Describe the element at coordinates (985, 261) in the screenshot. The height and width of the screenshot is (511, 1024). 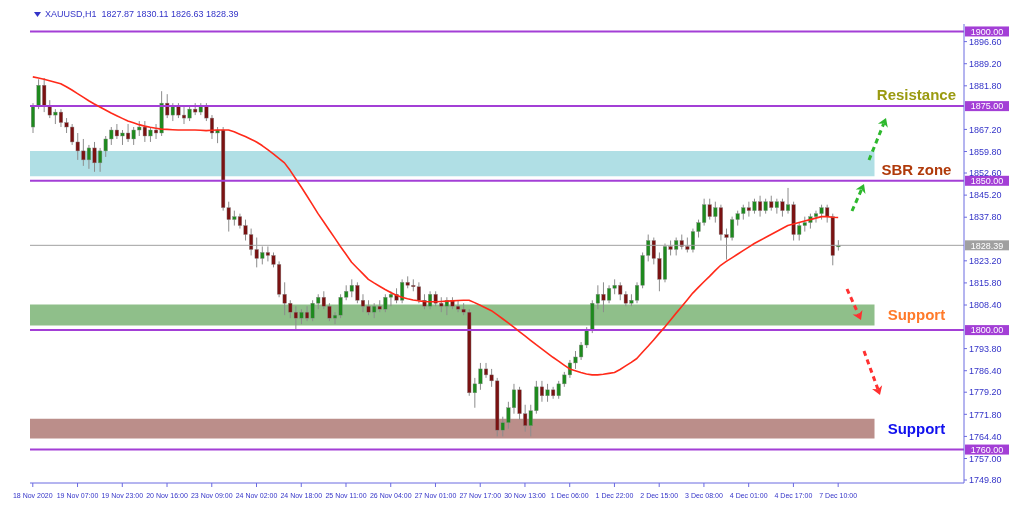
I see `y-tick-label: 1823.20` at that location.